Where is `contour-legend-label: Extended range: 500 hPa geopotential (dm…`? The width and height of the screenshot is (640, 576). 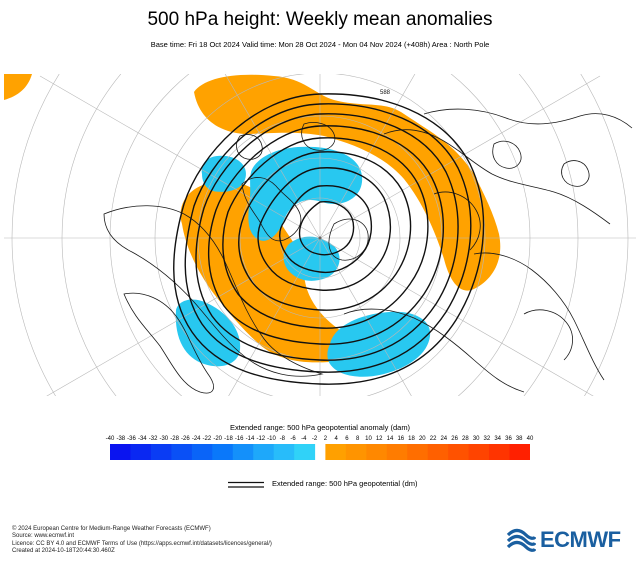 contour-legend-label: Extended range: 500 hPa geopotential (dm… is located at coordinates (345, 483).